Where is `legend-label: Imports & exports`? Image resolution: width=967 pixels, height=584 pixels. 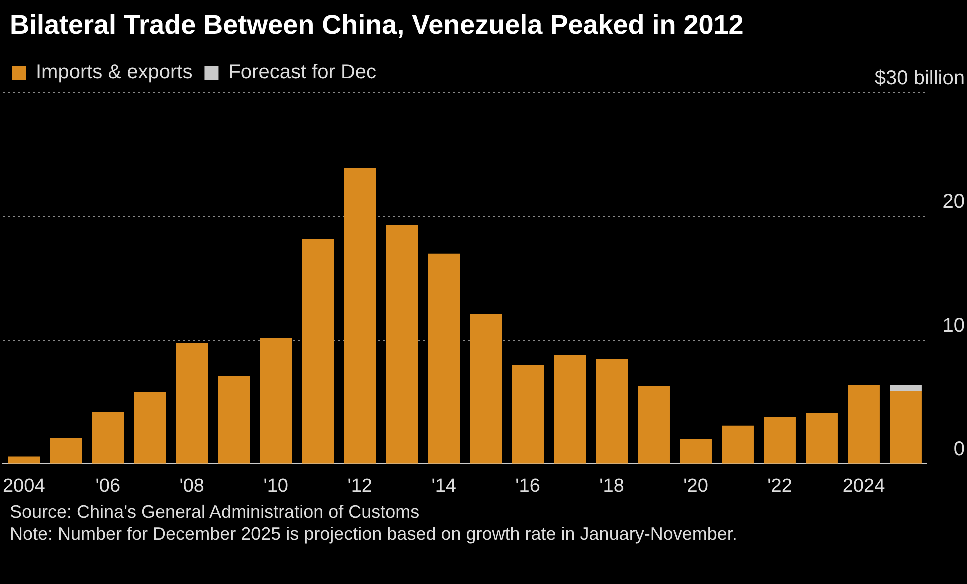
legend-label: Imports & exports is located at coordinates (114, 73).